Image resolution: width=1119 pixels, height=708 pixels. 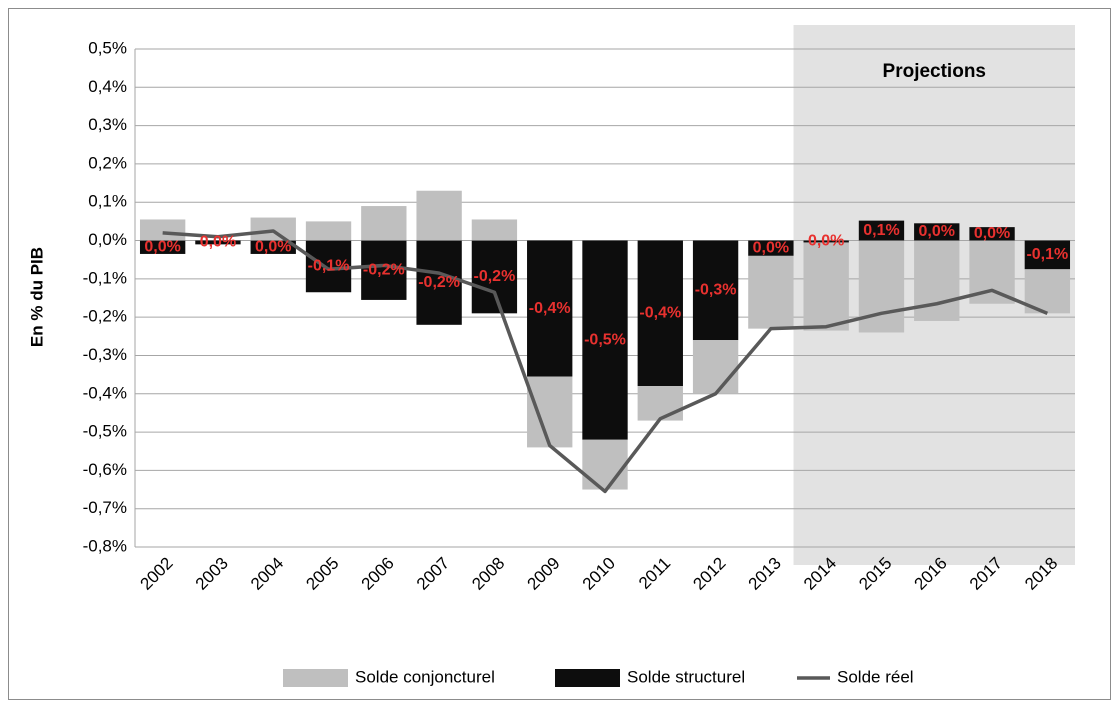 What do you see at coordinates (107, 162) in the screenshot?
I see `y-tick-label: 0,2%` at bounding box center [107, 162].